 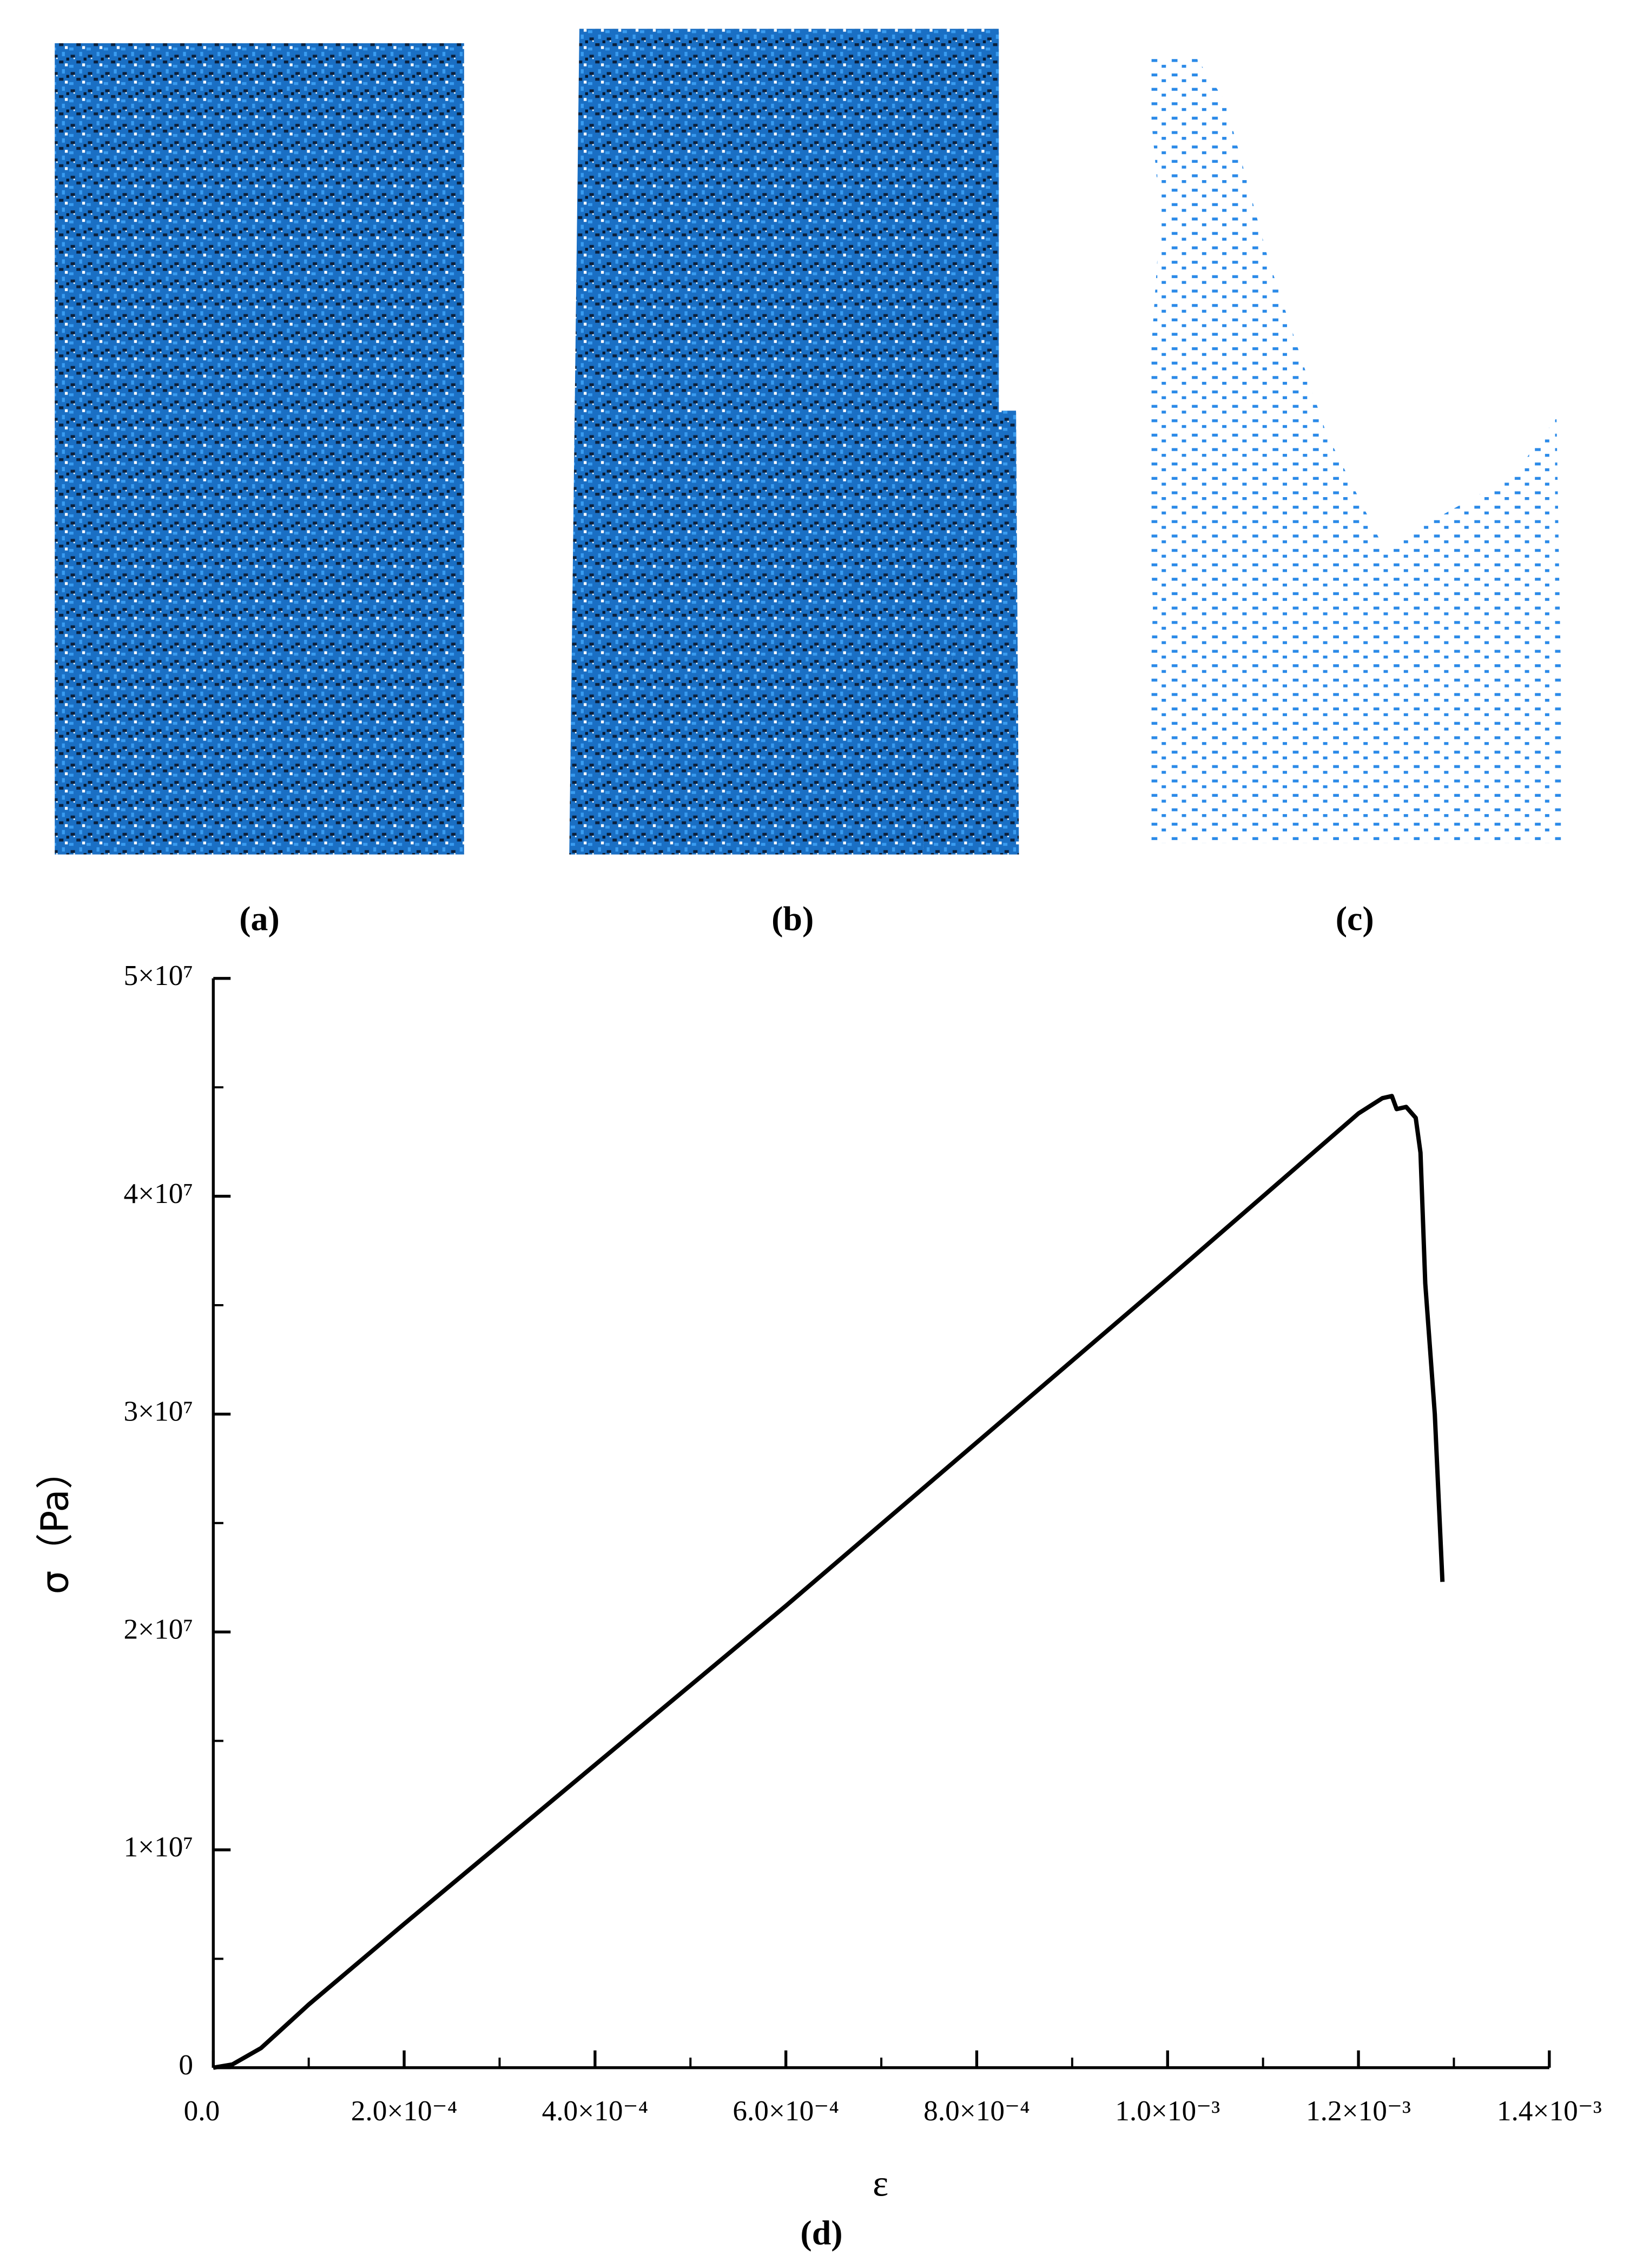 What do you see at coordinates (158, 975) in the screenshot?
I see `y-tick-label: 5×10⁷` at bounding box center [158, 975].